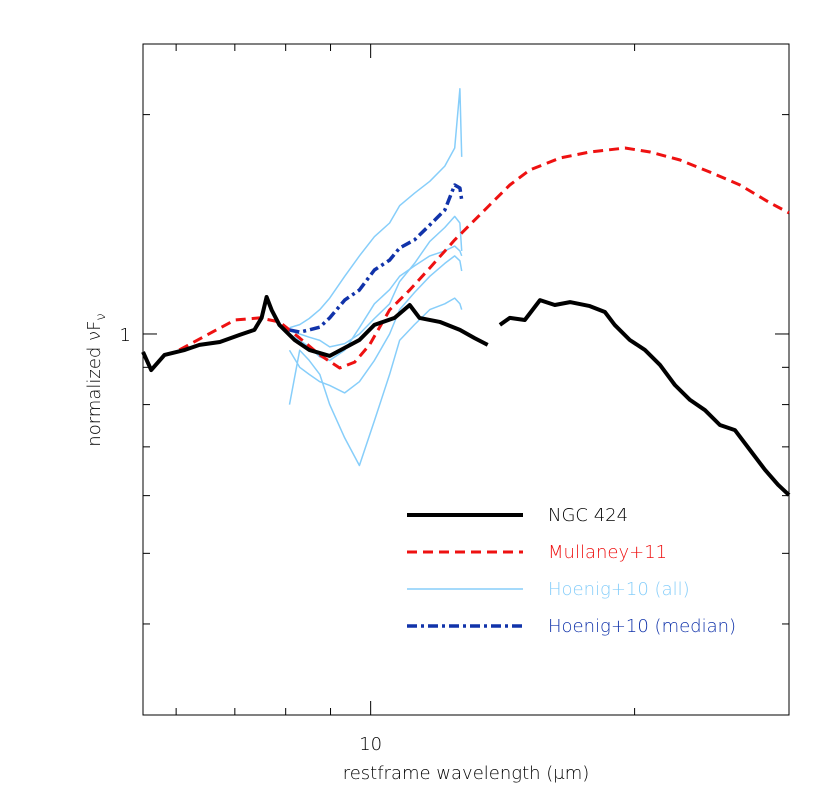 This screenshot has height=804, width=830. I want to click on x-axis-label: restframe wavelength (μm), so click(466, 773).